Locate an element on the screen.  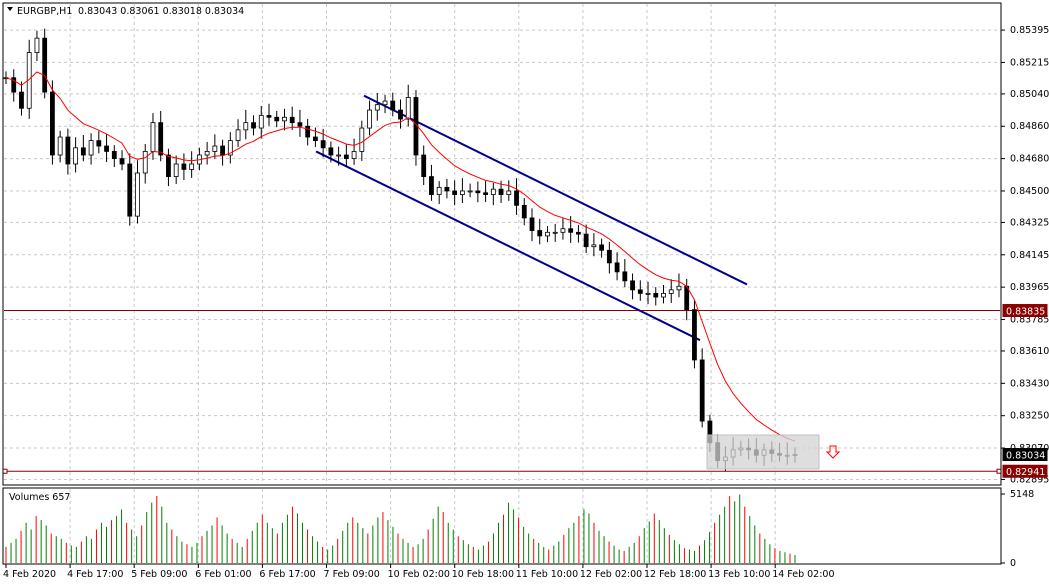
price-tick-label: 0.83250 is located at coordinates (1029, 416).